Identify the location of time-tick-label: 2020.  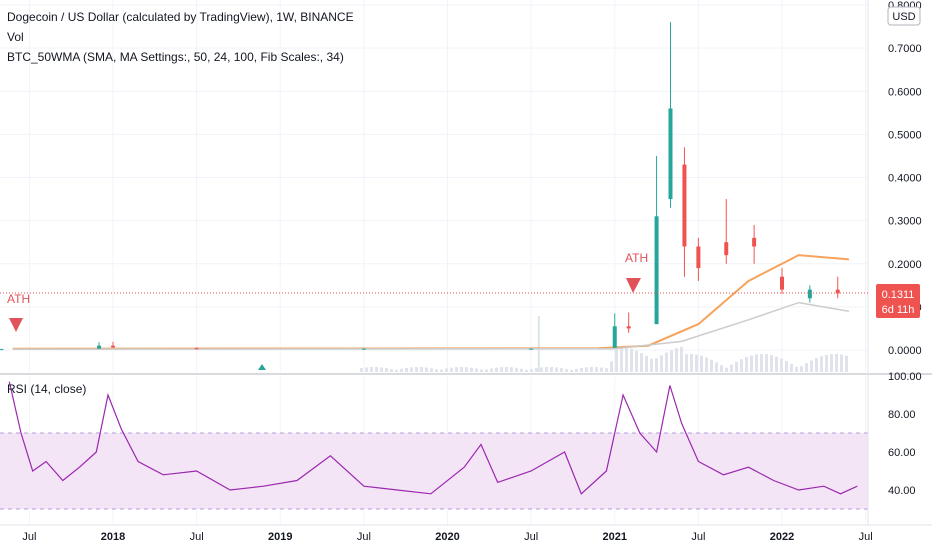
(447, 537).